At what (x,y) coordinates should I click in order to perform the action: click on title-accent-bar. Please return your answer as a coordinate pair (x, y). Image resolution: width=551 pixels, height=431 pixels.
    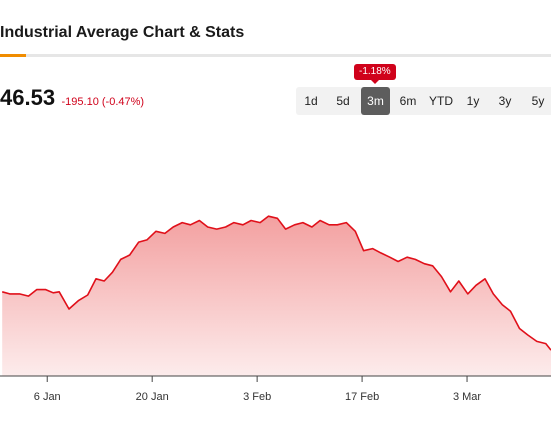
    Looking at the image, I should click on (13, 55).